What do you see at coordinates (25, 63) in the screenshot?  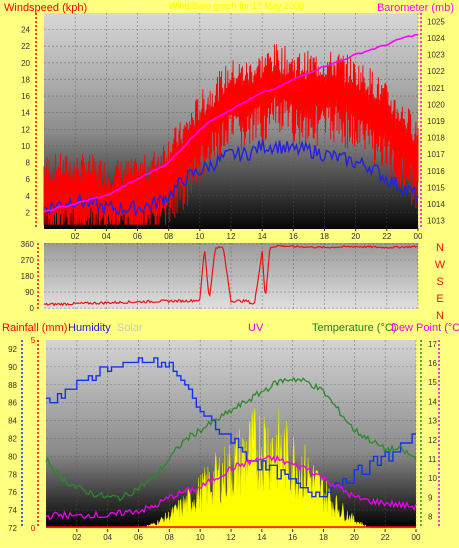 I see `windspeed-tick-label: 20` at bounding box center [25, 63].